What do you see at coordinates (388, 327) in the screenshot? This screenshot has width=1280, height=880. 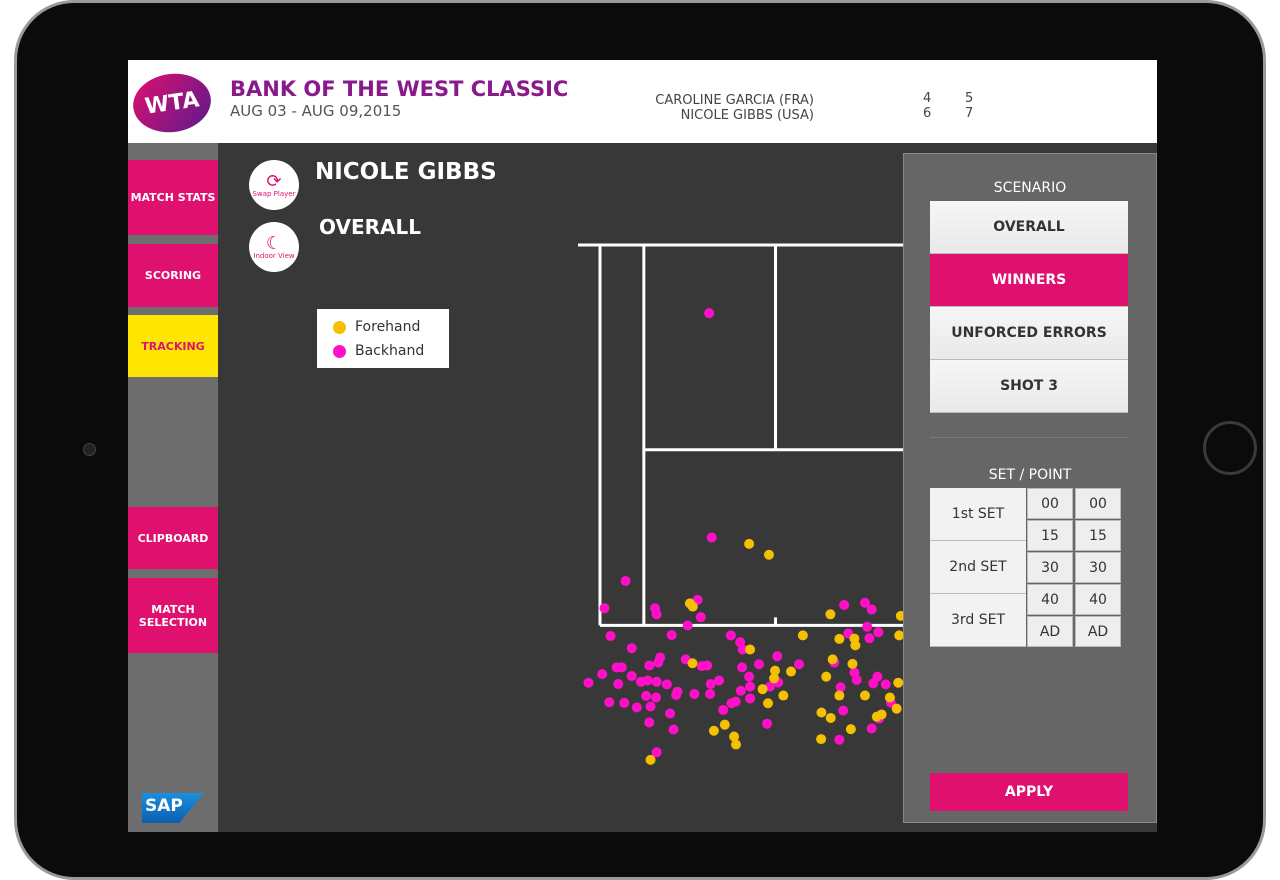 I see `legend-label: Forehand` at bounding box center [388, 327].